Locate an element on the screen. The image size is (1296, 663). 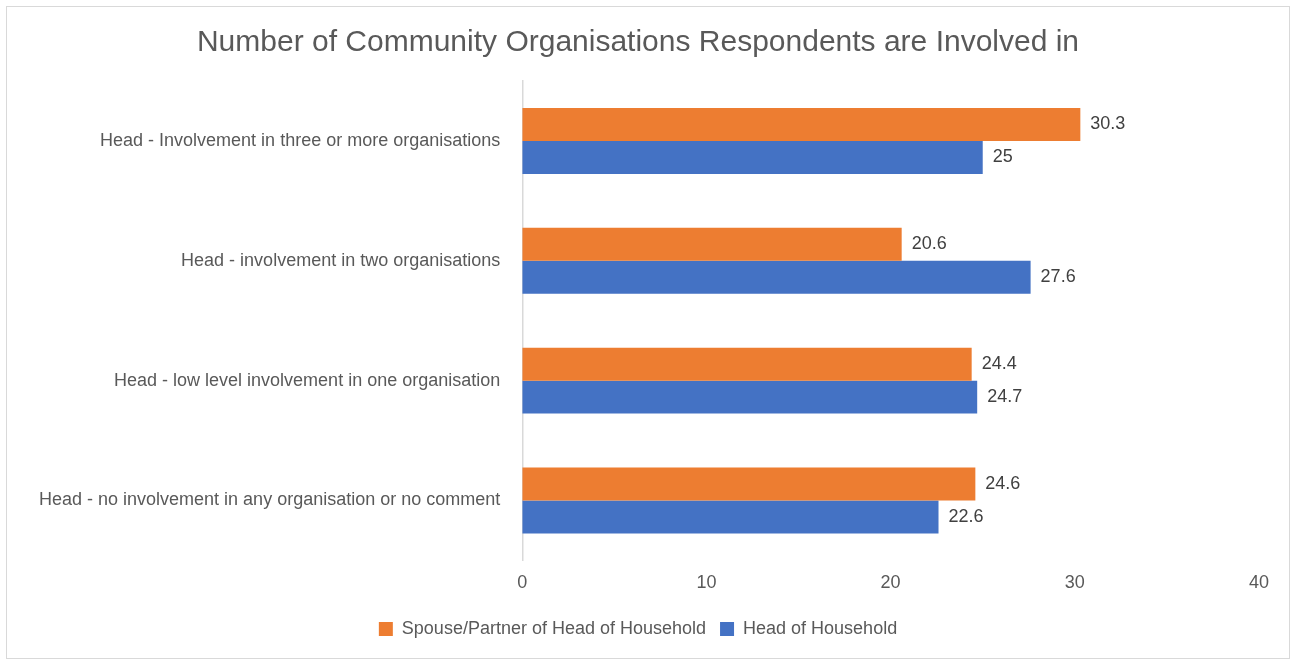
y-tick-label: Head - no involvement in any organisation or no comment is located at coordinates (270, 499).